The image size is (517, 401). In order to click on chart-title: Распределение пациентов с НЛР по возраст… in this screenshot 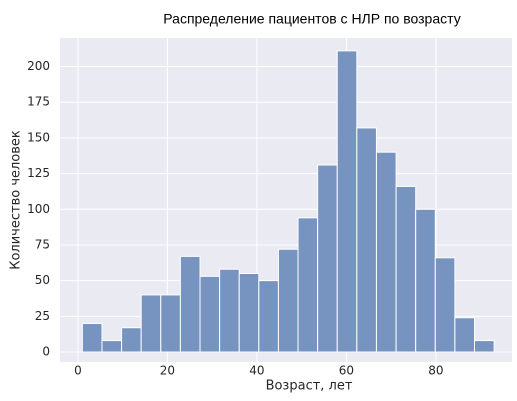, I will do `click(311, 19)`.